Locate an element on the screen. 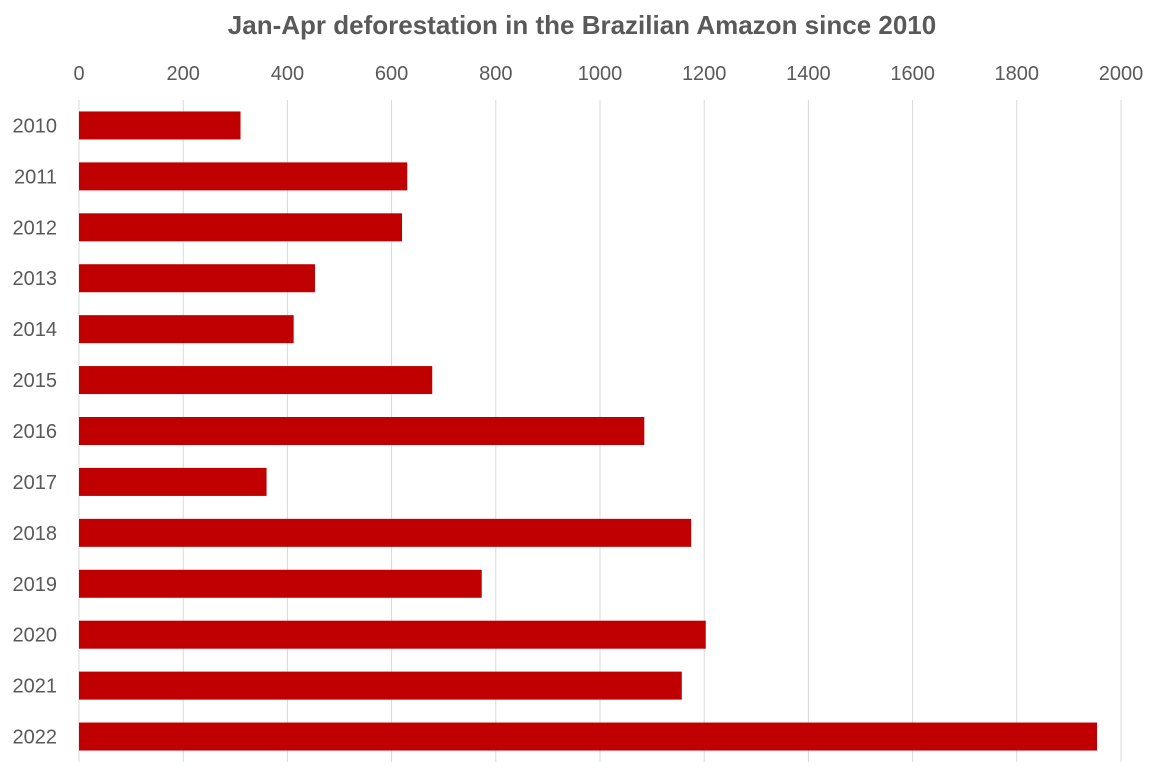 The width and height of the screenshot is (1164, 781). y-tick-label: 2016 is located at coordinates (35, 432).